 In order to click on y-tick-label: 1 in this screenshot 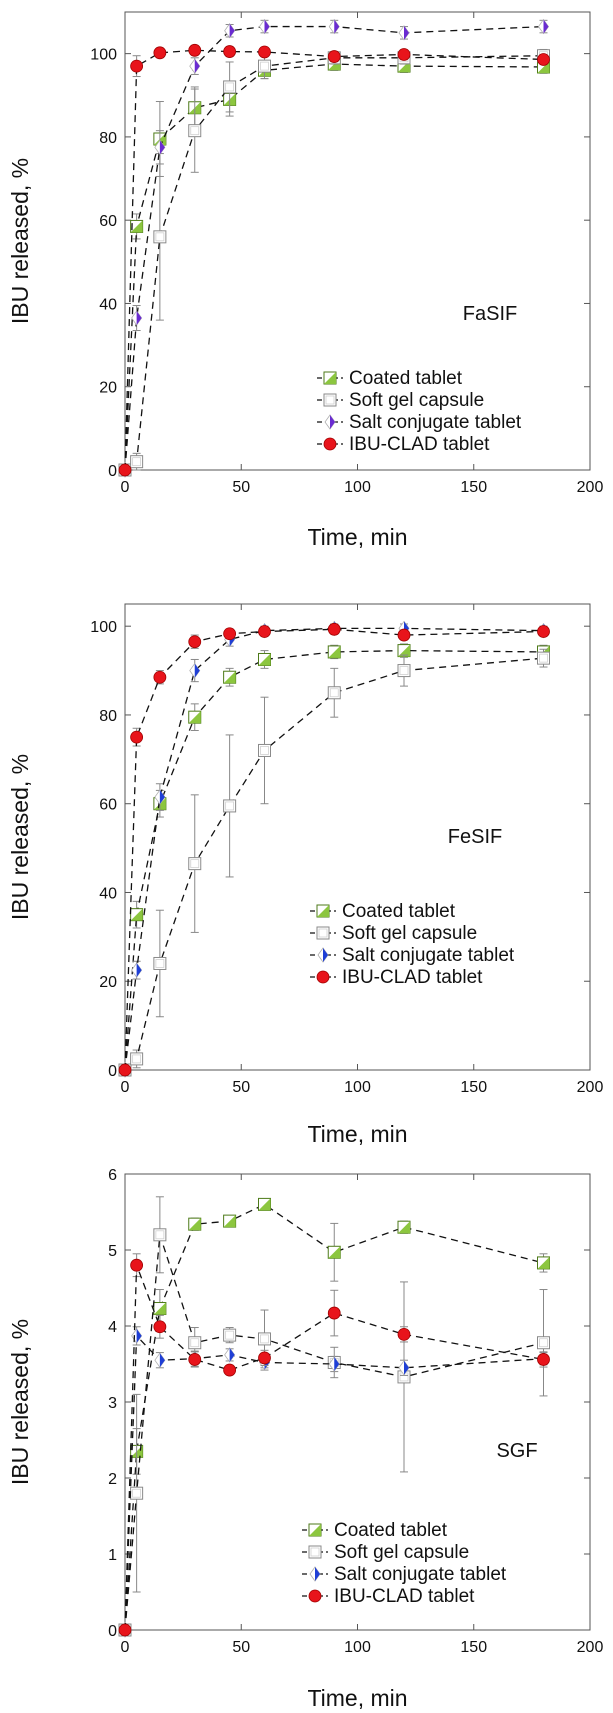, I will do `click(112, 1555)`.